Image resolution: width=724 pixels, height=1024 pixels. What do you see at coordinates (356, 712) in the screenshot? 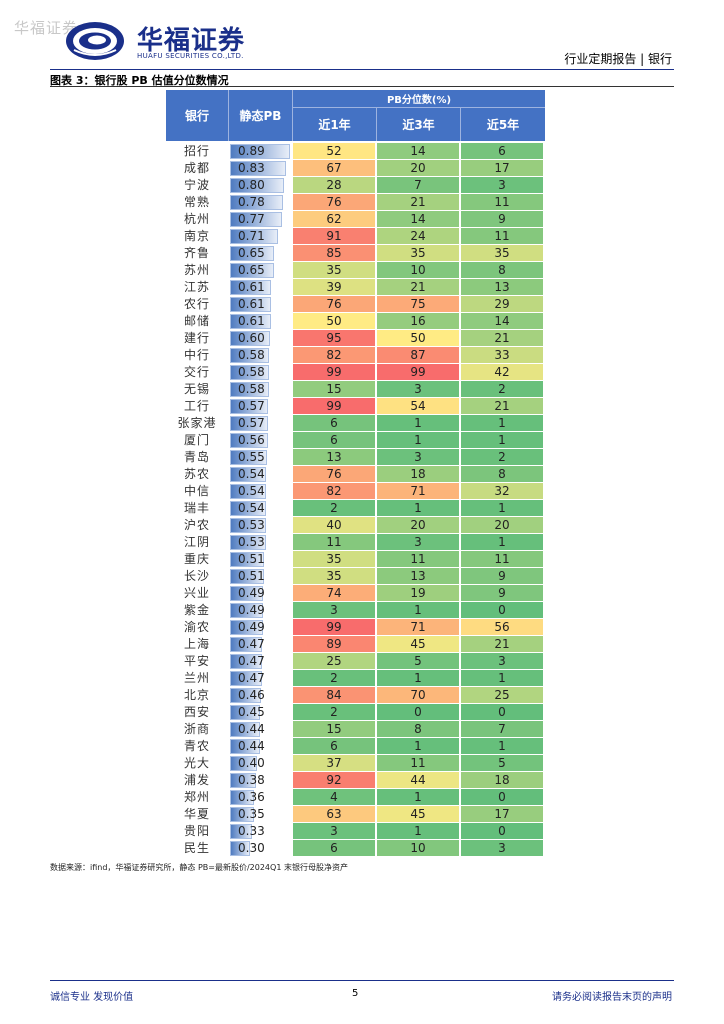
I see `table-row: 西安 0.45 2 0 0` at bounding box center [356, 712].